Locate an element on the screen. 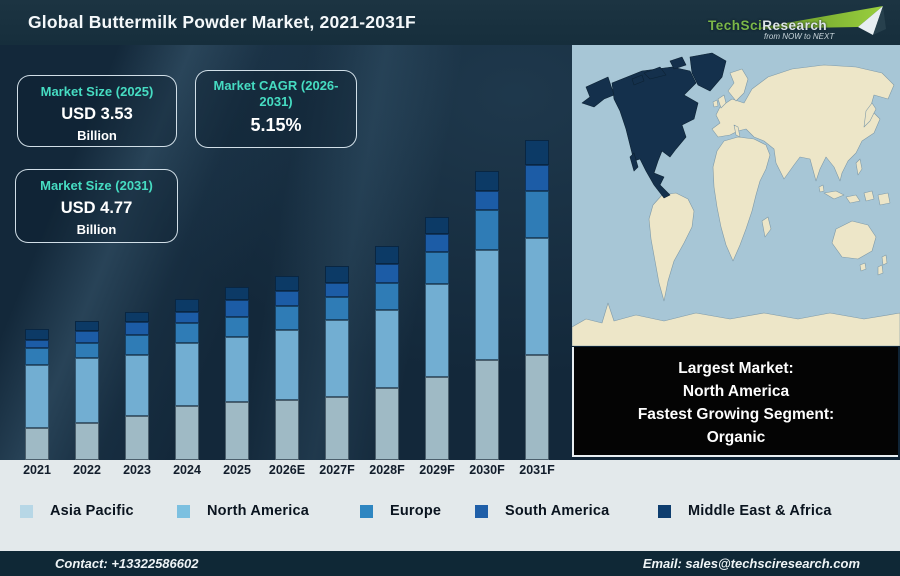 The height and width of the screenshot is (576, 900). bar-2026e is located at coordinates (287, 368).